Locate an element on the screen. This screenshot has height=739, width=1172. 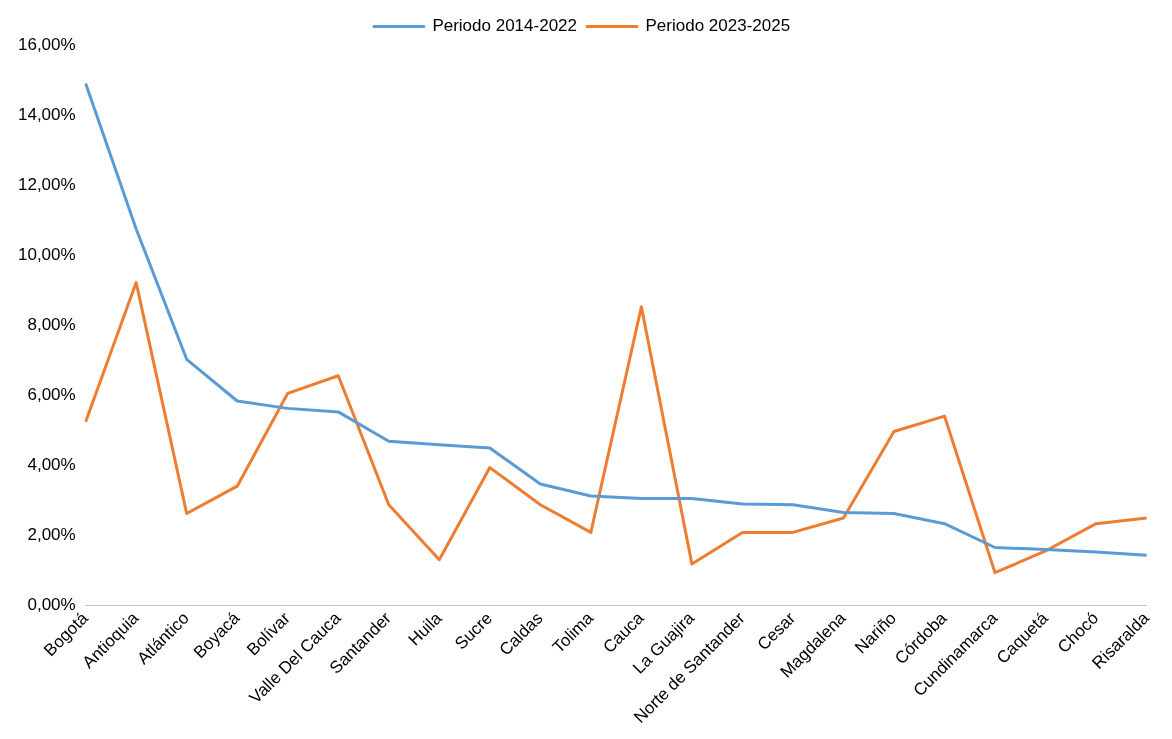
y-tick-label: 16,00% is located at coordinates (46, 44).